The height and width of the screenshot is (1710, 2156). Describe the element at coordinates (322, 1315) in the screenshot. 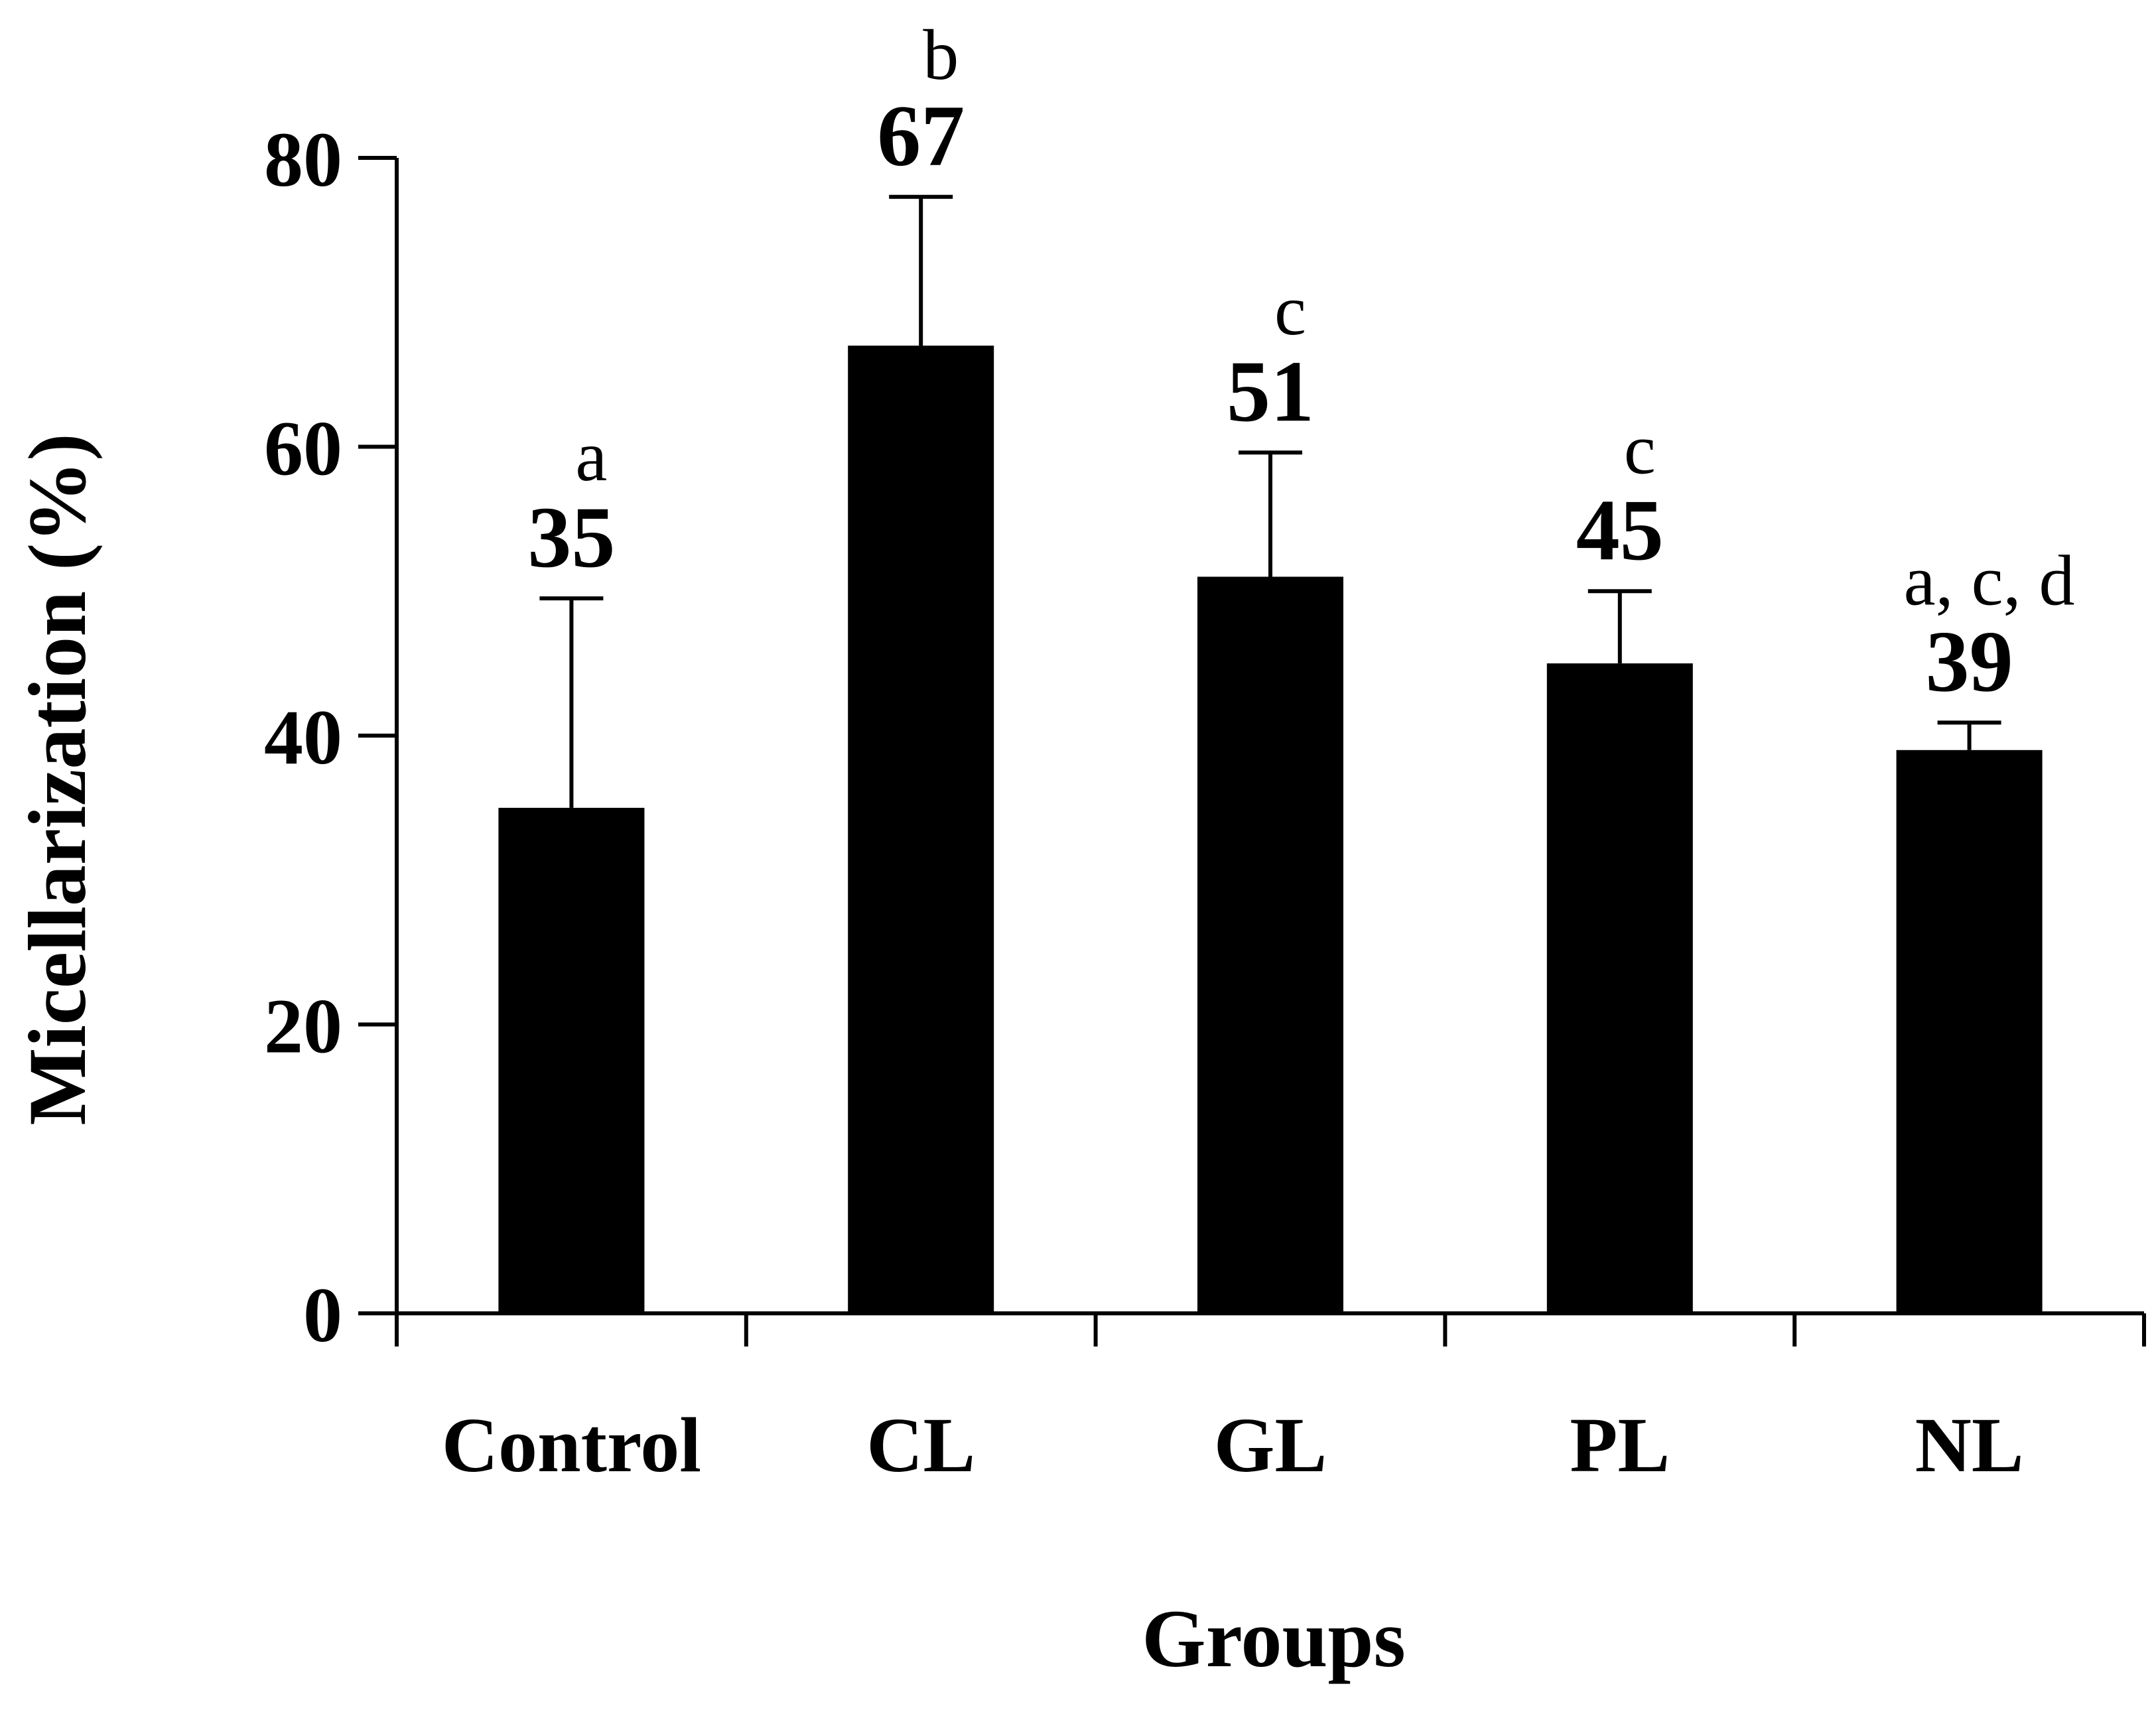

I see `y-tick-label: 0` at that location.